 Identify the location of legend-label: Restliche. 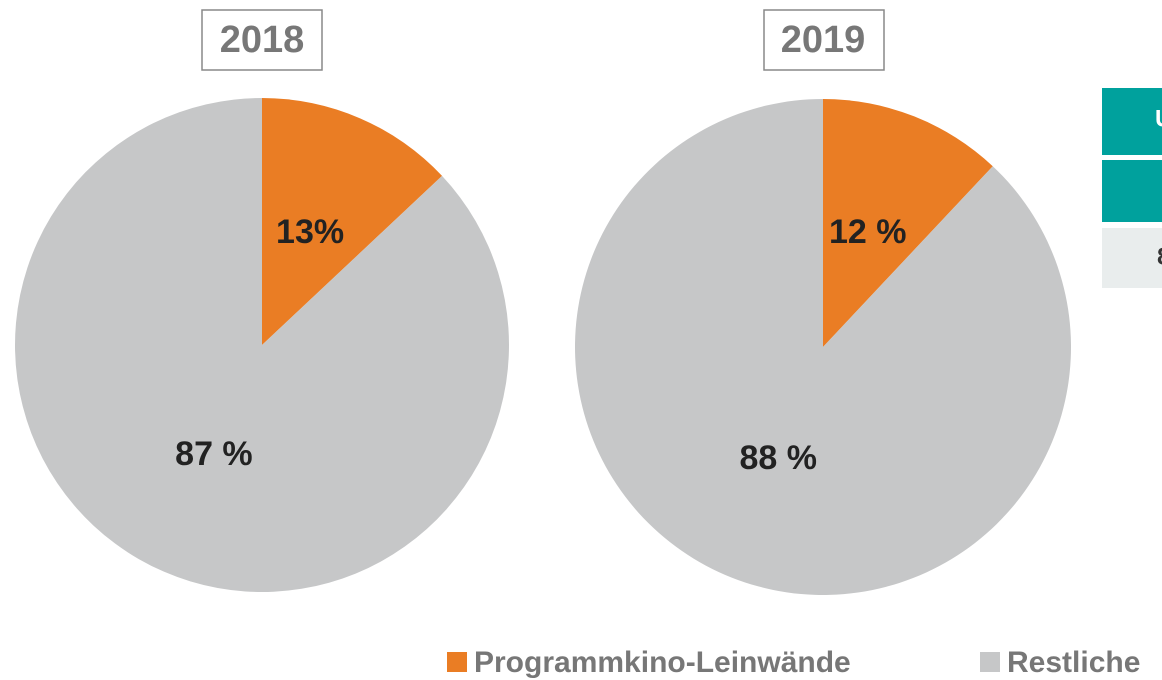
(1073, 662).